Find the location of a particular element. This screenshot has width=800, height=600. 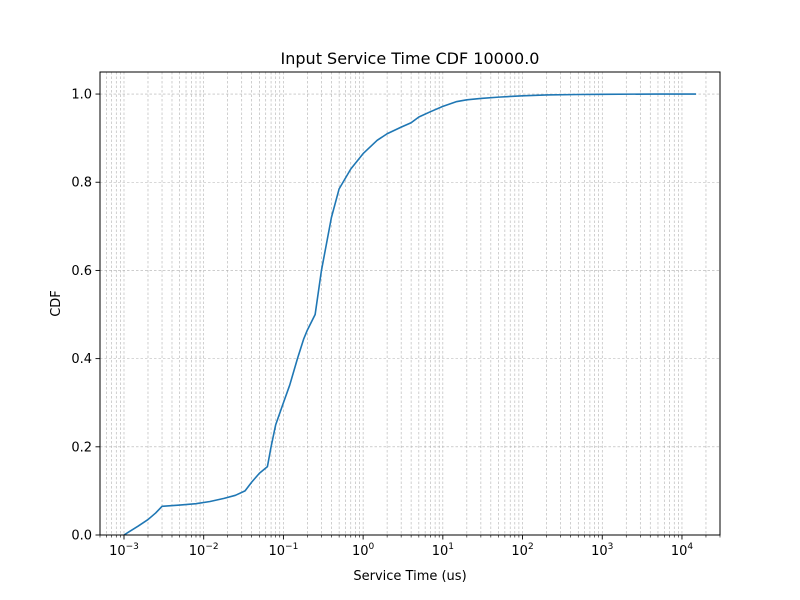

x-tick-label: 10⁻³ is located at coordinates (124, 550).